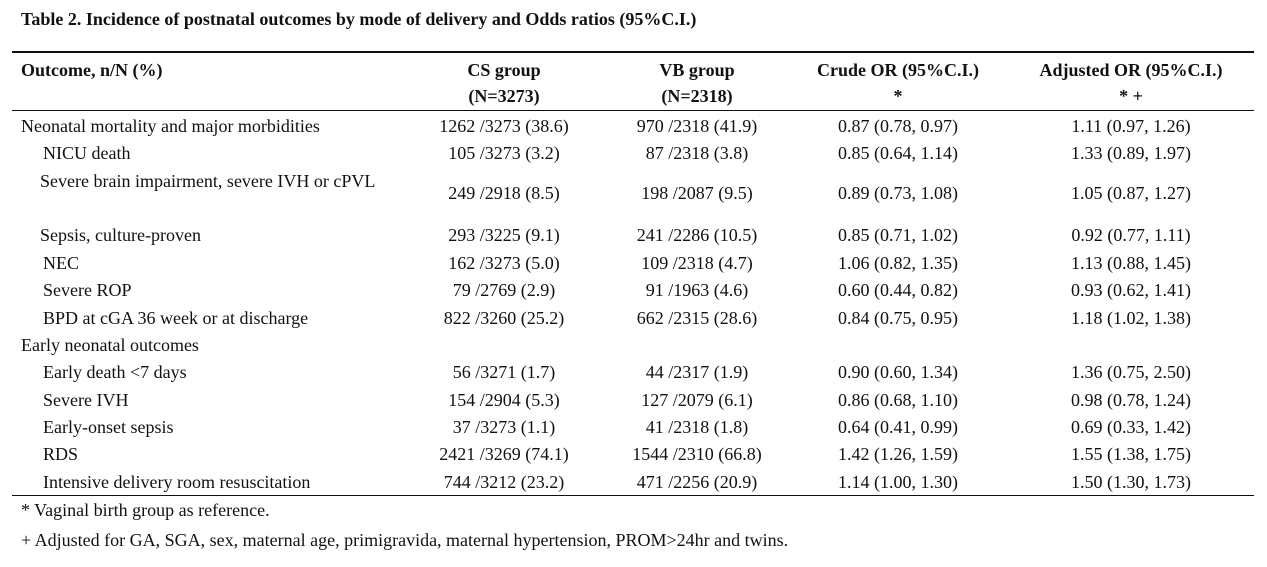 The height and width of the screenshot is (567, 1267). What do you see at coordinates (898, 372) in the screenshot?
I see `row-crude-or: 0.90 (0.60, 1.34)` at bounding box center [898, 372].